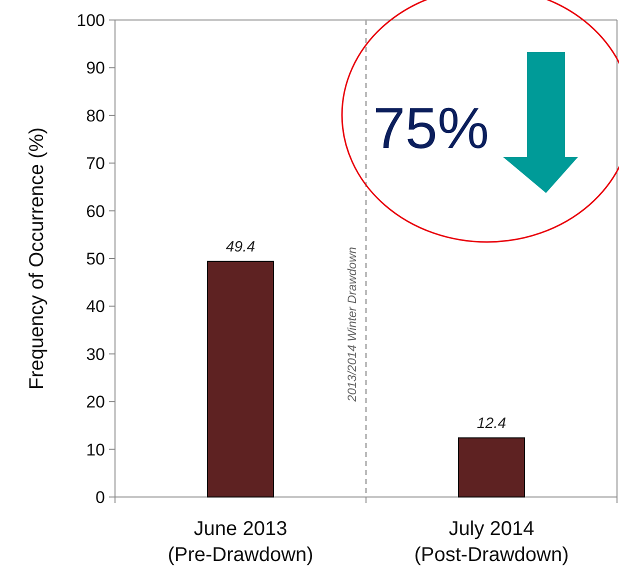  What do you see at coordinates (95, 68) in the screenshot?
I see `y-tick-label: 90` at bounding box center [95, 68].